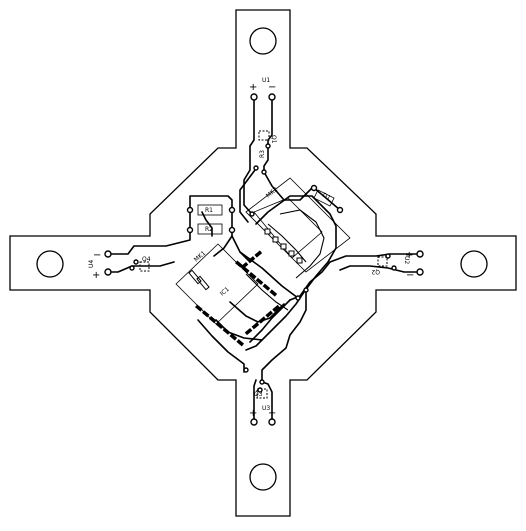  What do you see at coordinates (199, 280) in the screenshot?
I see `mk1-pads` at bounding box center [199, 280].